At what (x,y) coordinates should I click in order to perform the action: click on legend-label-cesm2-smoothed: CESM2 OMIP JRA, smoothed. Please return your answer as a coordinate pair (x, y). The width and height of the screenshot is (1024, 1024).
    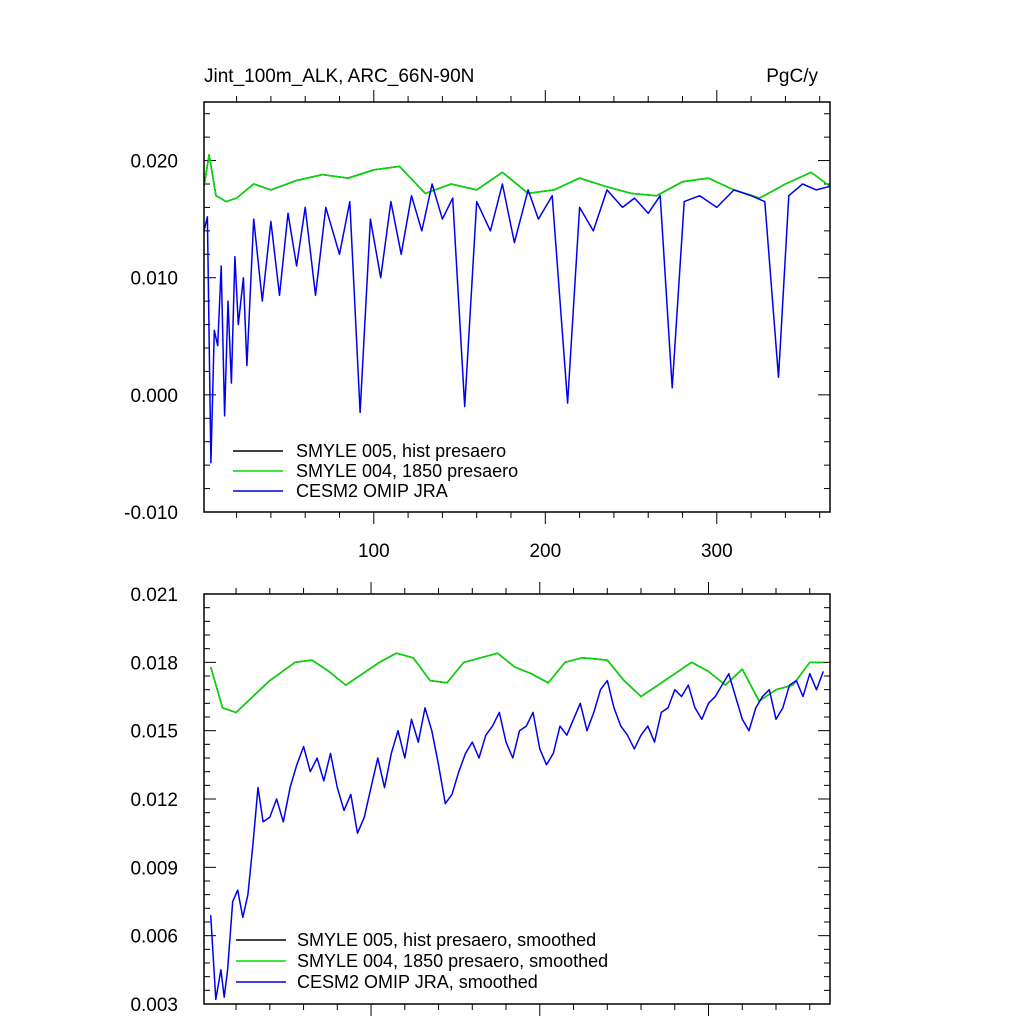
    Looking at the image, I should click on (417, 982).